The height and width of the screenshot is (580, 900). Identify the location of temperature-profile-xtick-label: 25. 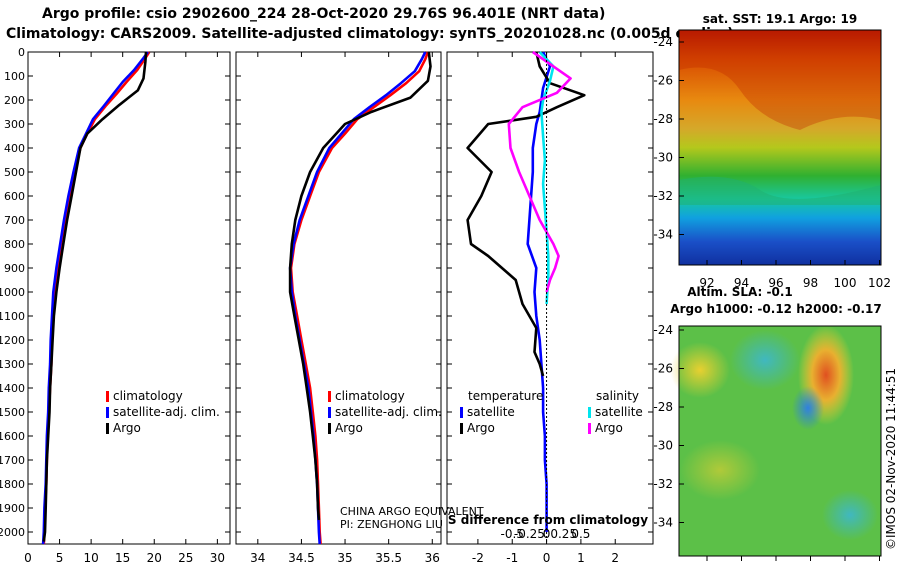
(185, 558).